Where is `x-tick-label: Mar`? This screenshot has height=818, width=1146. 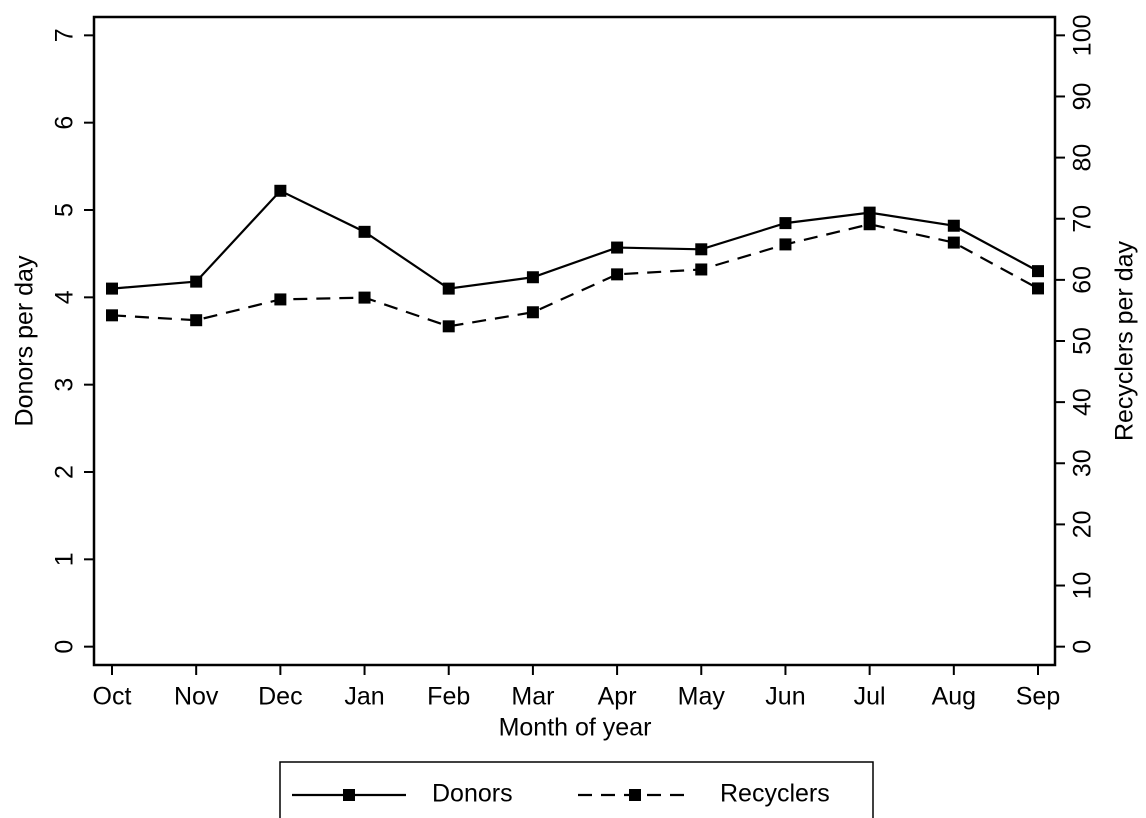 x-tick-label: Mar is located at coordinates (532, 697).